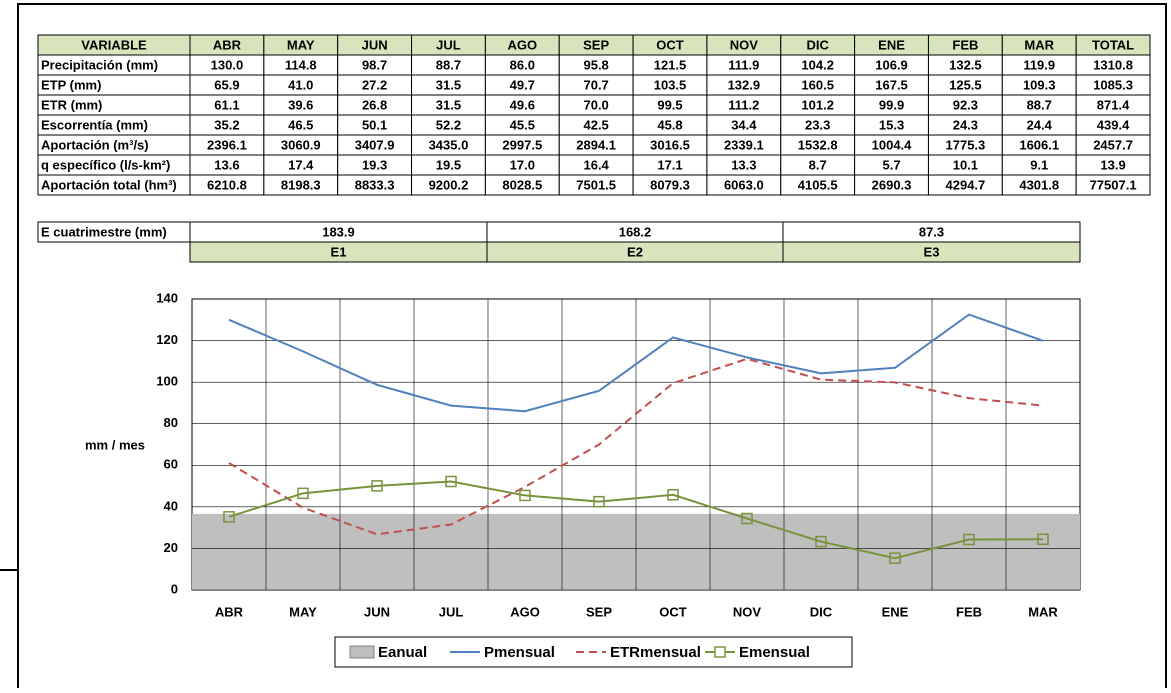 Image resolution: width=1171 pixels, height=693 pixels. What do you see at coordinates (525, 611) in the screenshot?
I see `x-tick-label: AGO` at bounding box center [525, 611].